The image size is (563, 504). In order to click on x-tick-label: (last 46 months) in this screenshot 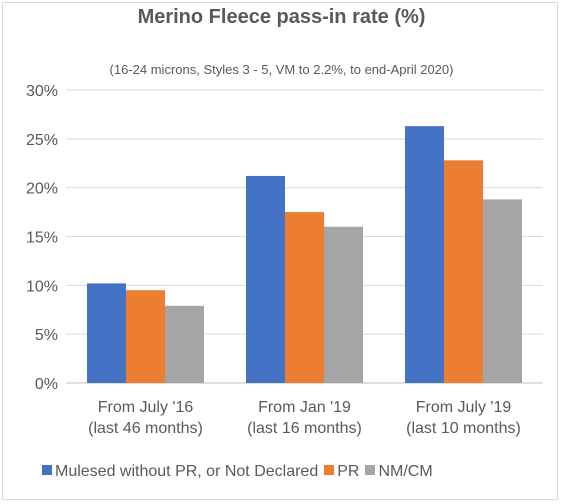, I will do `click(145, 428)`.